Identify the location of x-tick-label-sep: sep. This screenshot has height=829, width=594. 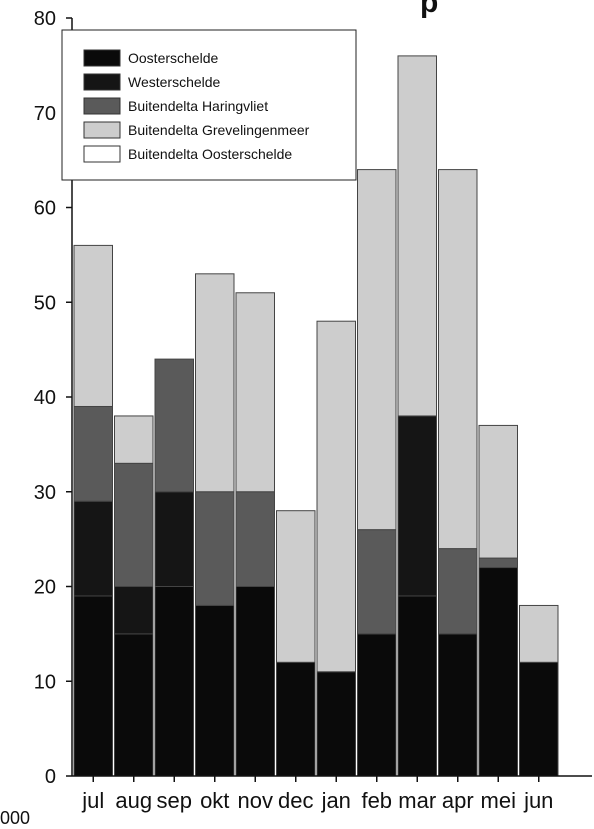
(174, 800).